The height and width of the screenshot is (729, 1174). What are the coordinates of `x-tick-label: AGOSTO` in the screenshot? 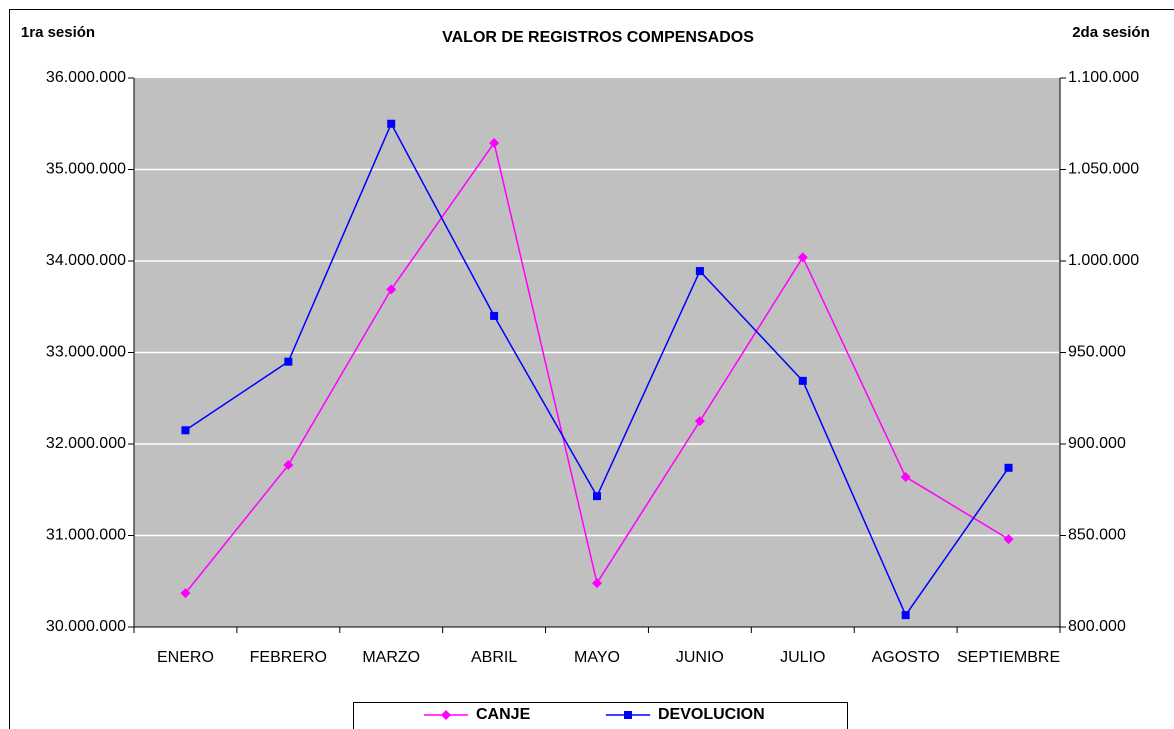 It's located at (906, 657).